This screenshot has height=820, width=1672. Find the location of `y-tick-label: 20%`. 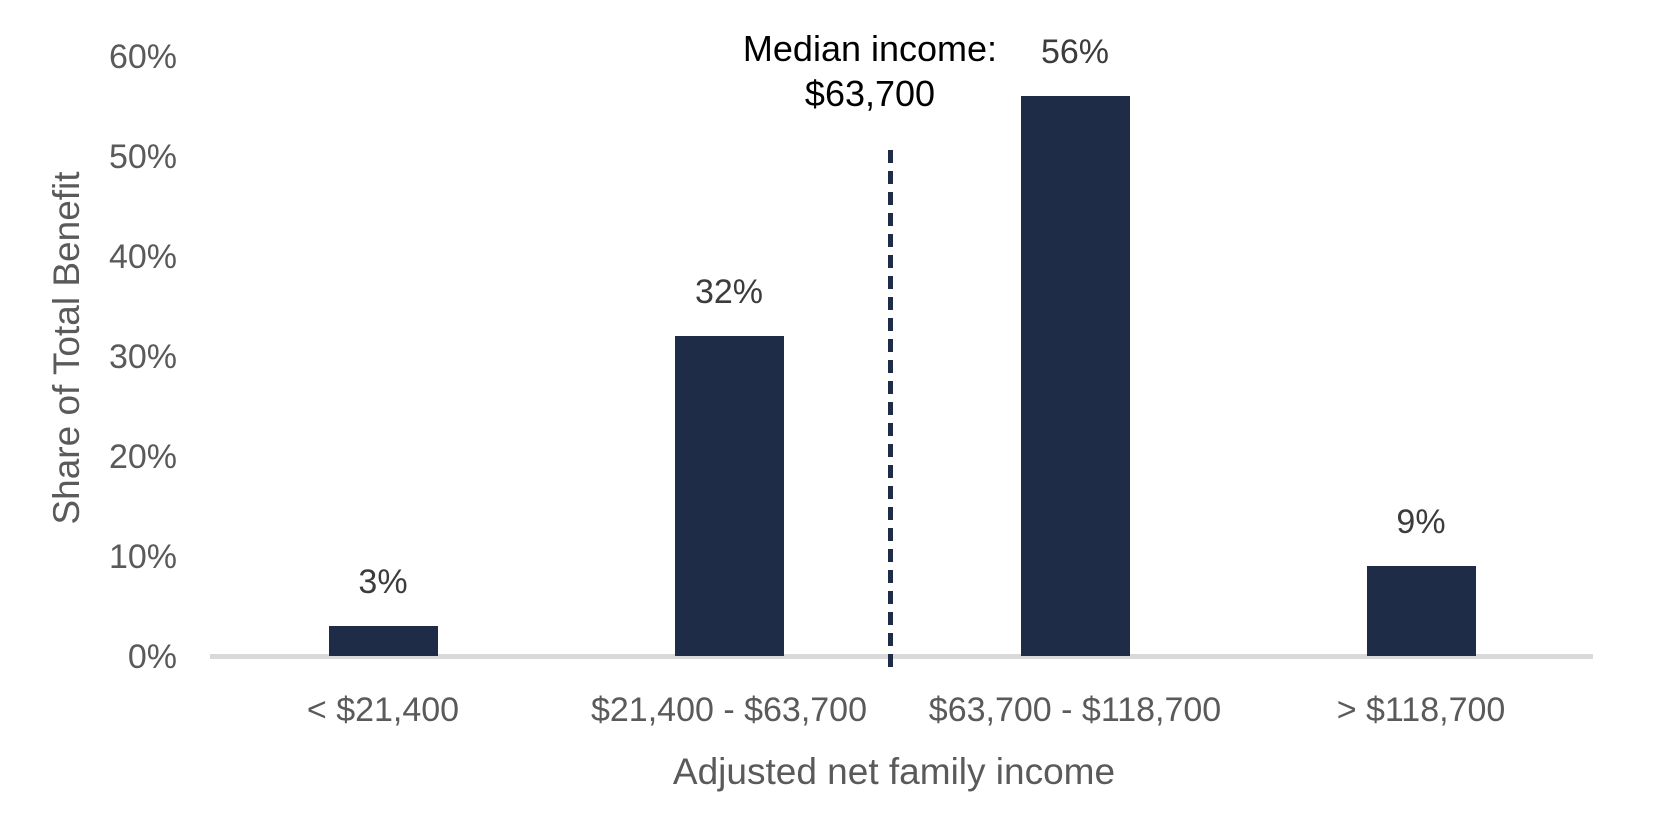

y-tick-label: 20% is located at coordinates (142, 457).